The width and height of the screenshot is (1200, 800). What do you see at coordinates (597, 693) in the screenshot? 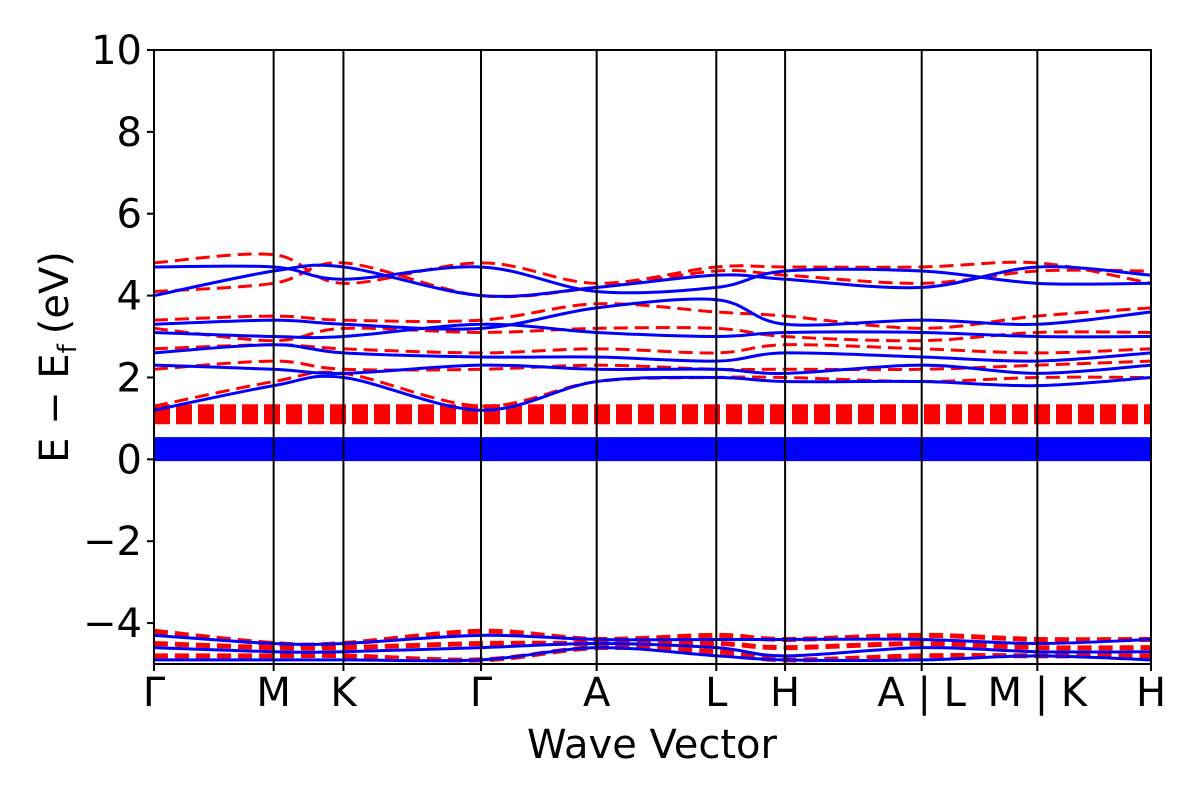
I see `x-tick-label-4: A` at bounding box center [597, 693].